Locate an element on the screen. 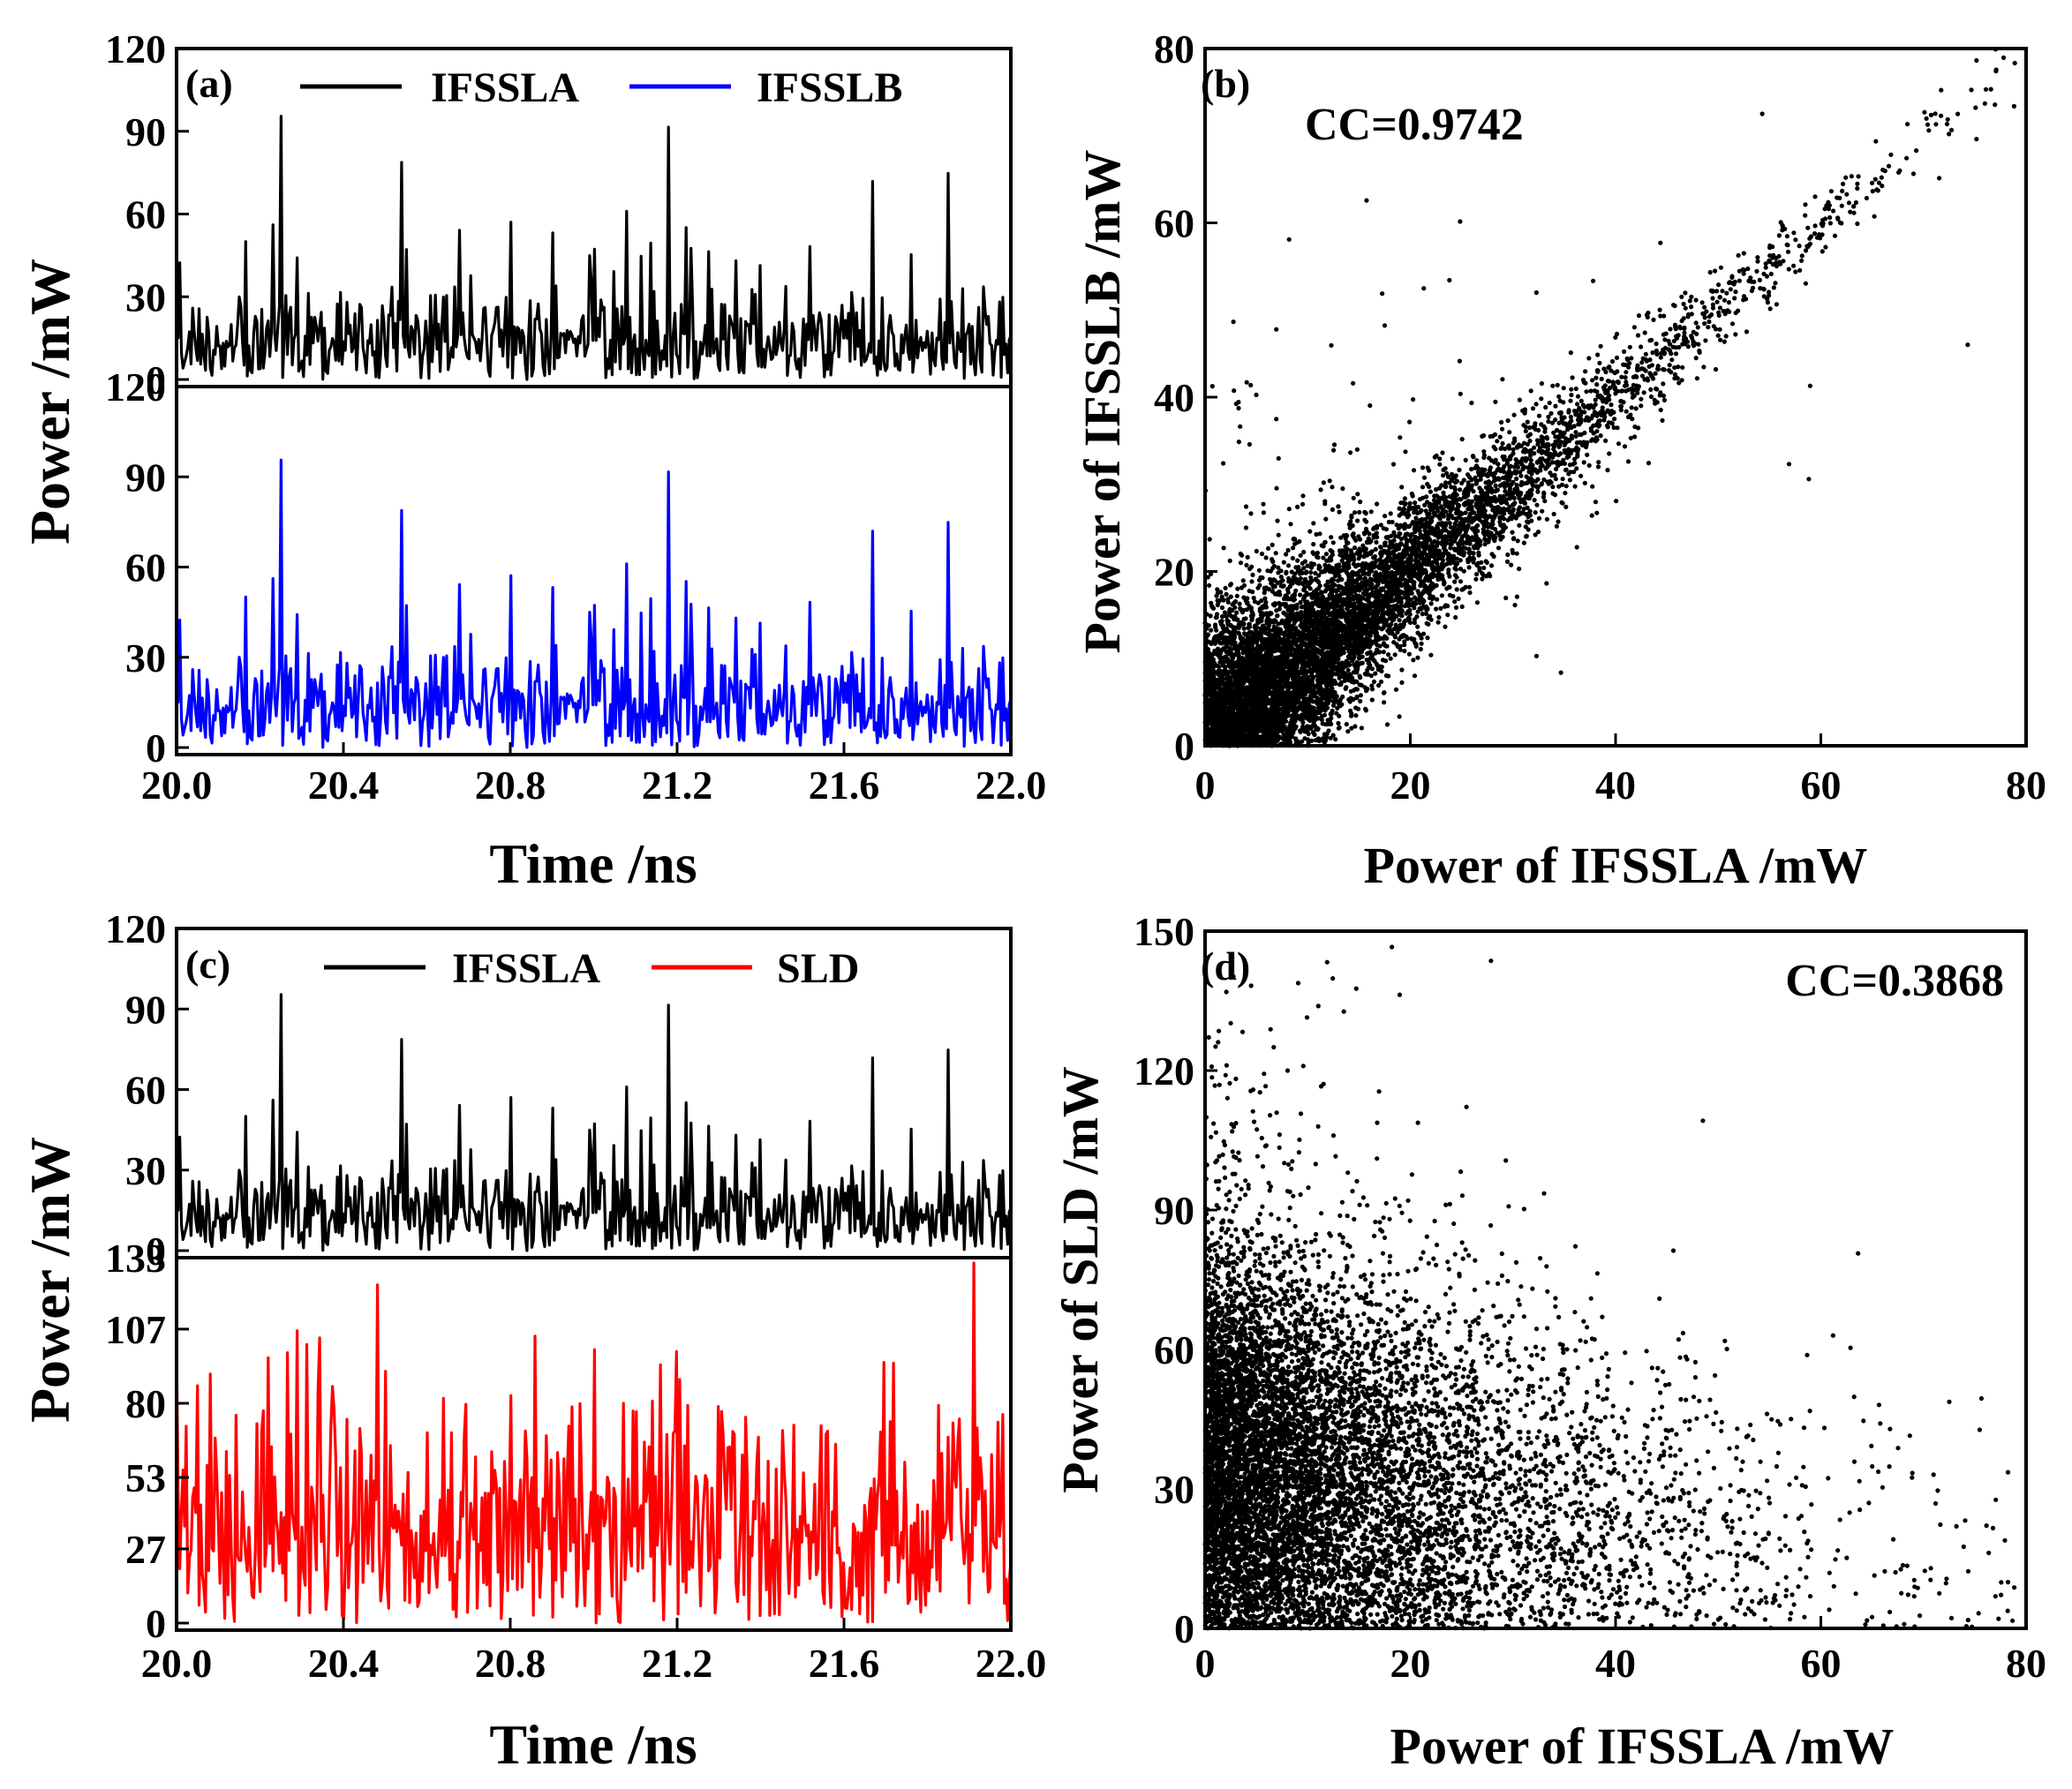 The height and width of the screenshot is (1789, 2072). y-tick-label: 30 is located at coordinates (145, 296).